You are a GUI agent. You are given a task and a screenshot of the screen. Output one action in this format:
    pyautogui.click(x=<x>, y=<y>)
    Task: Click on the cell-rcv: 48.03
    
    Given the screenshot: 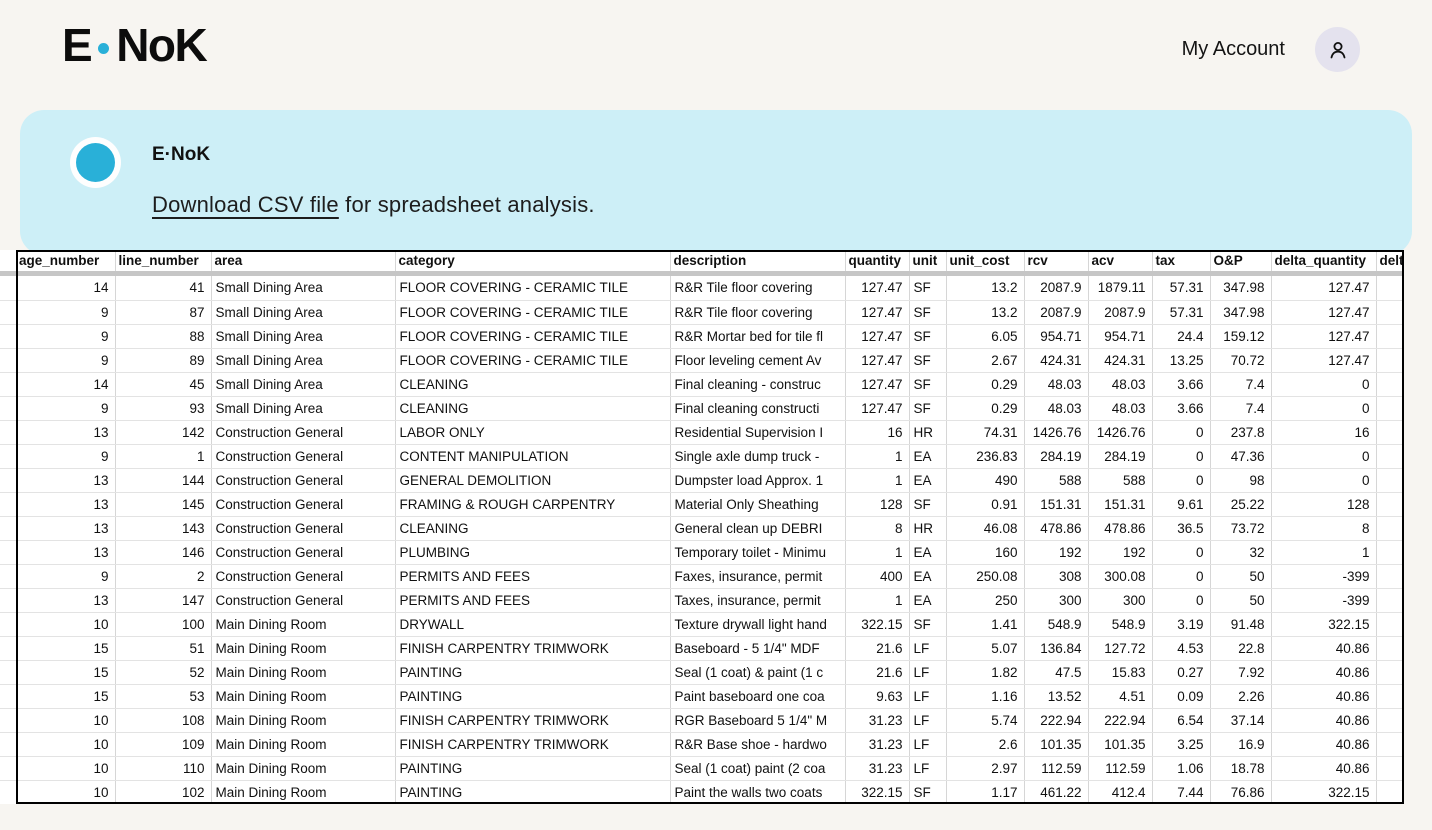 What is the action you would take?
    pyautogui.click(x=1056, y=384)
    